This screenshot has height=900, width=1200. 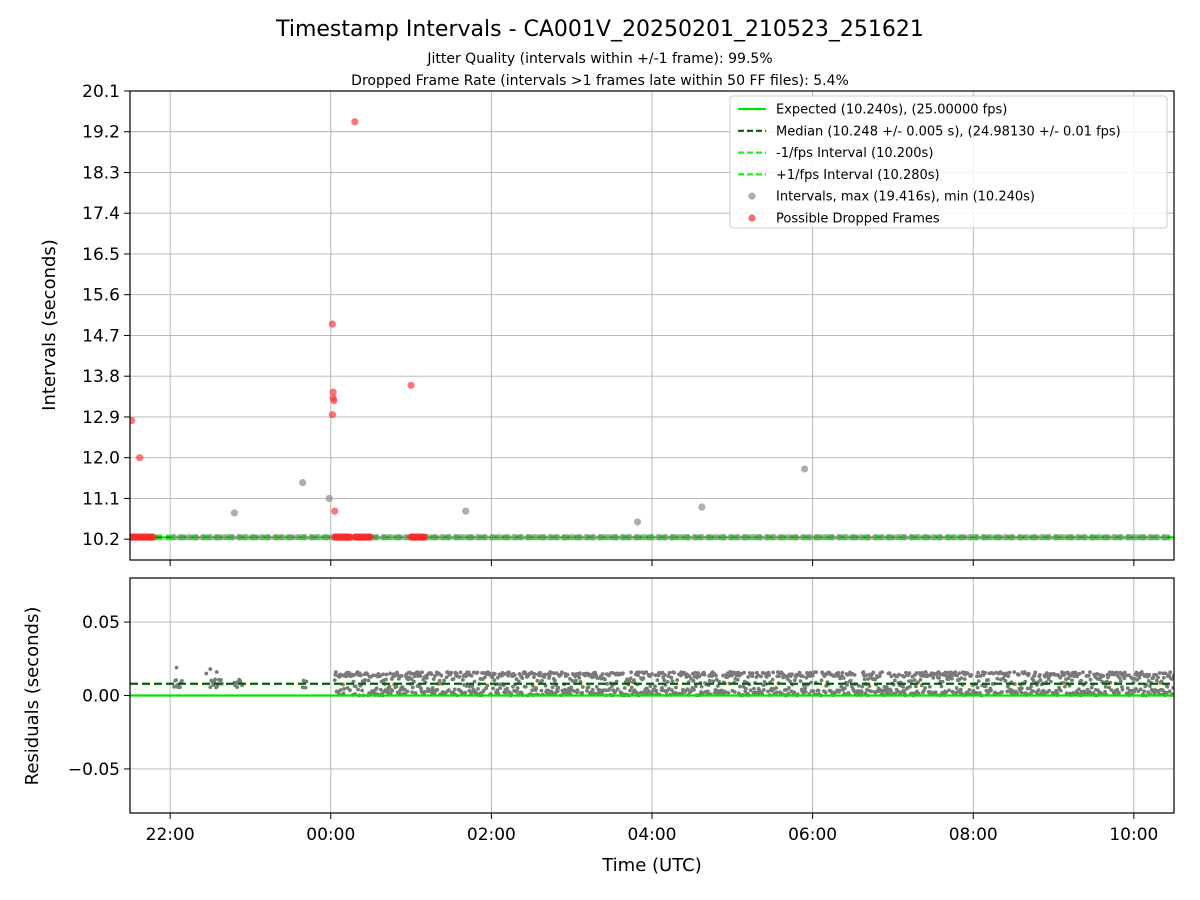 I want to click on legend-entry: -1/fps Interval (10.200s), so click(x=835, y=153).